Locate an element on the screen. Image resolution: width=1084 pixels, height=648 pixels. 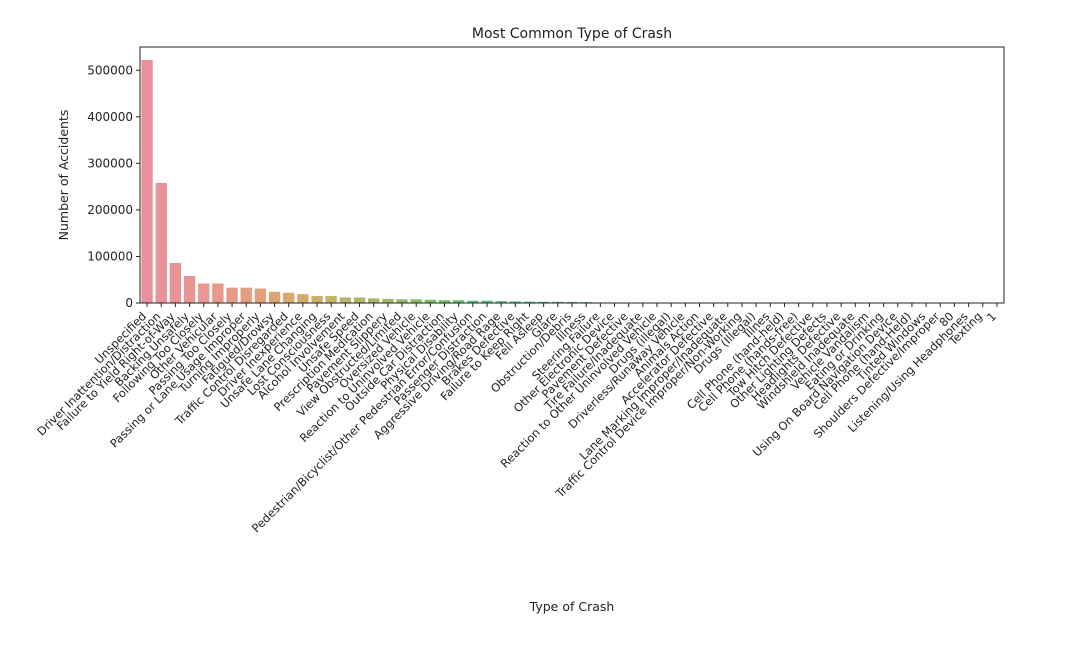
y-axis: 0 100000 200000 300000 400000 500000 is located at coordinates (113, 186).